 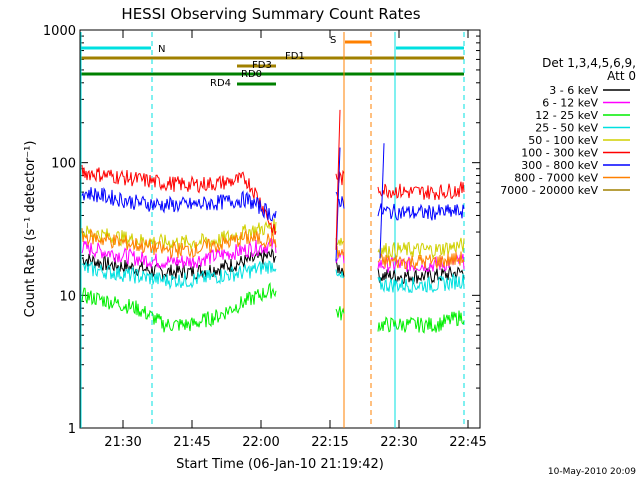 What do you see at coordinates (59, 31) in the screenshot?
I see `y-tick-label: 1000` at bounding box center [59, 31].